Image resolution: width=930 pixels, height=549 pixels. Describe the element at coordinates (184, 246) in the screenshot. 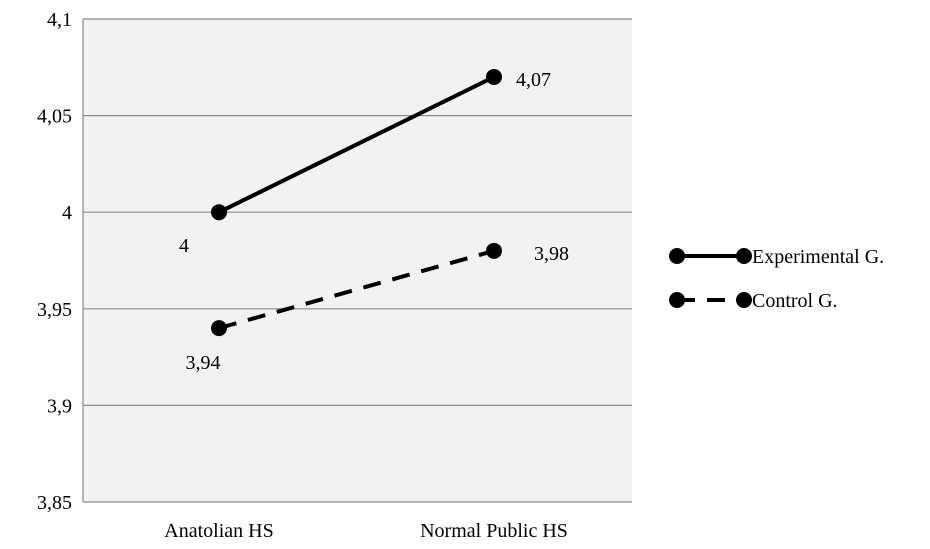

I see `data-label: 4` at that location.